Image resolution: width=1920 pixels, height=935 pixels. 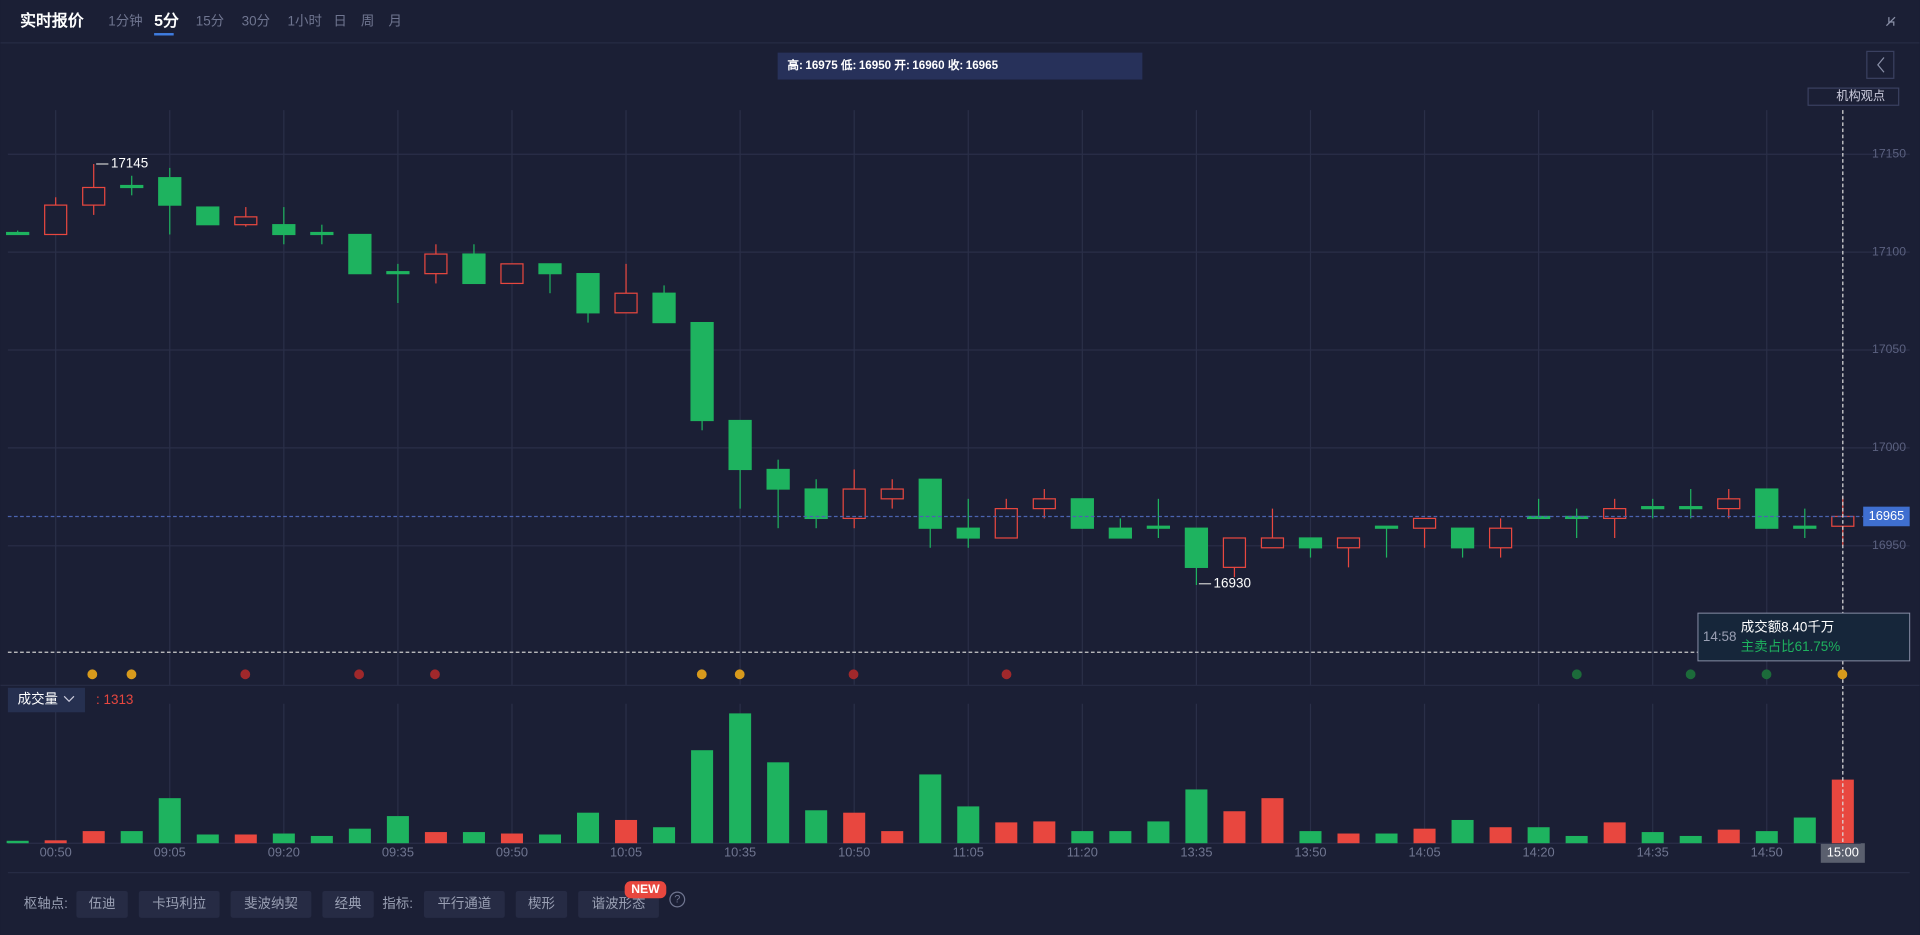 I want to click on x-tick-label: 13:50, so click(x=1310, y=851).